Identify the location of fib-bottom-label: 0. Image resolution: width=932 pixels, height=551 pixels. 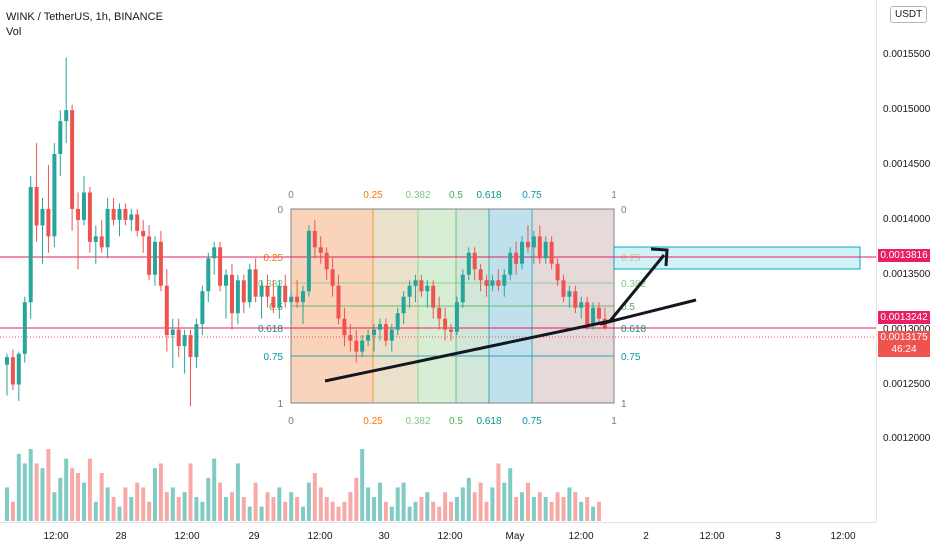
(291, 421).